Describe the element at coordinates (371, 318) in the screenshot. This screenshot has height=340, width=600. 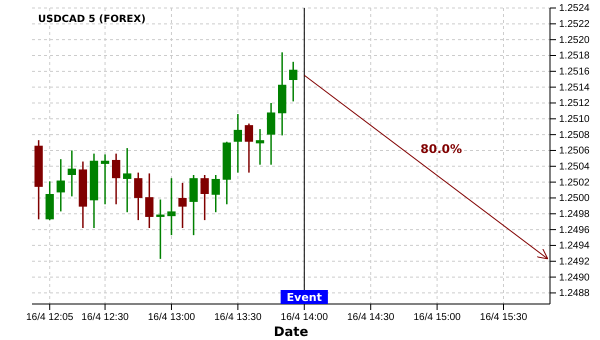
I see `x-tick-label: 16/4 14:30` at that location.